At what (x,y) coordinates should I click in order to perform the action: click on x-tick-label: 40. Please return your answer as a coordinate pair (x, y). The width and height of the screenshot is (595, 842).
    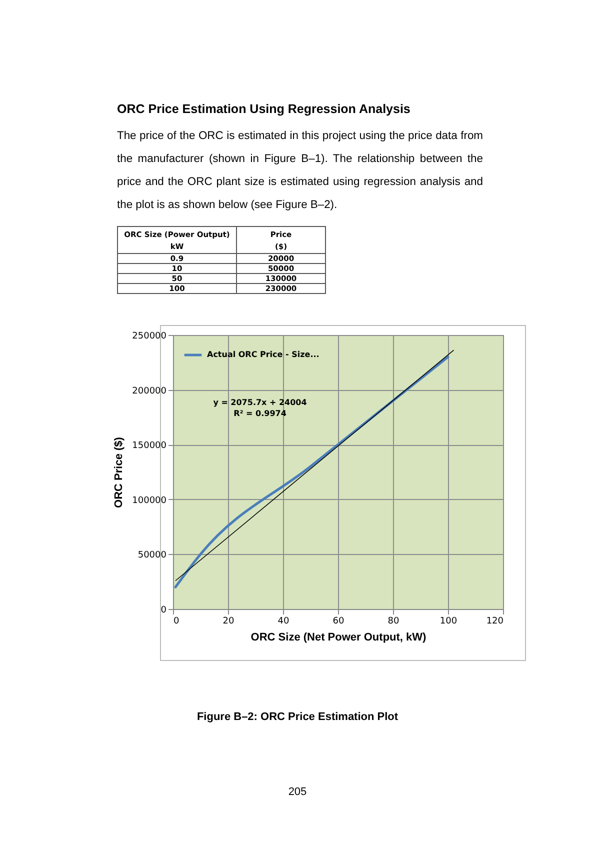
    Looking at the image, I should click on (284, 621).